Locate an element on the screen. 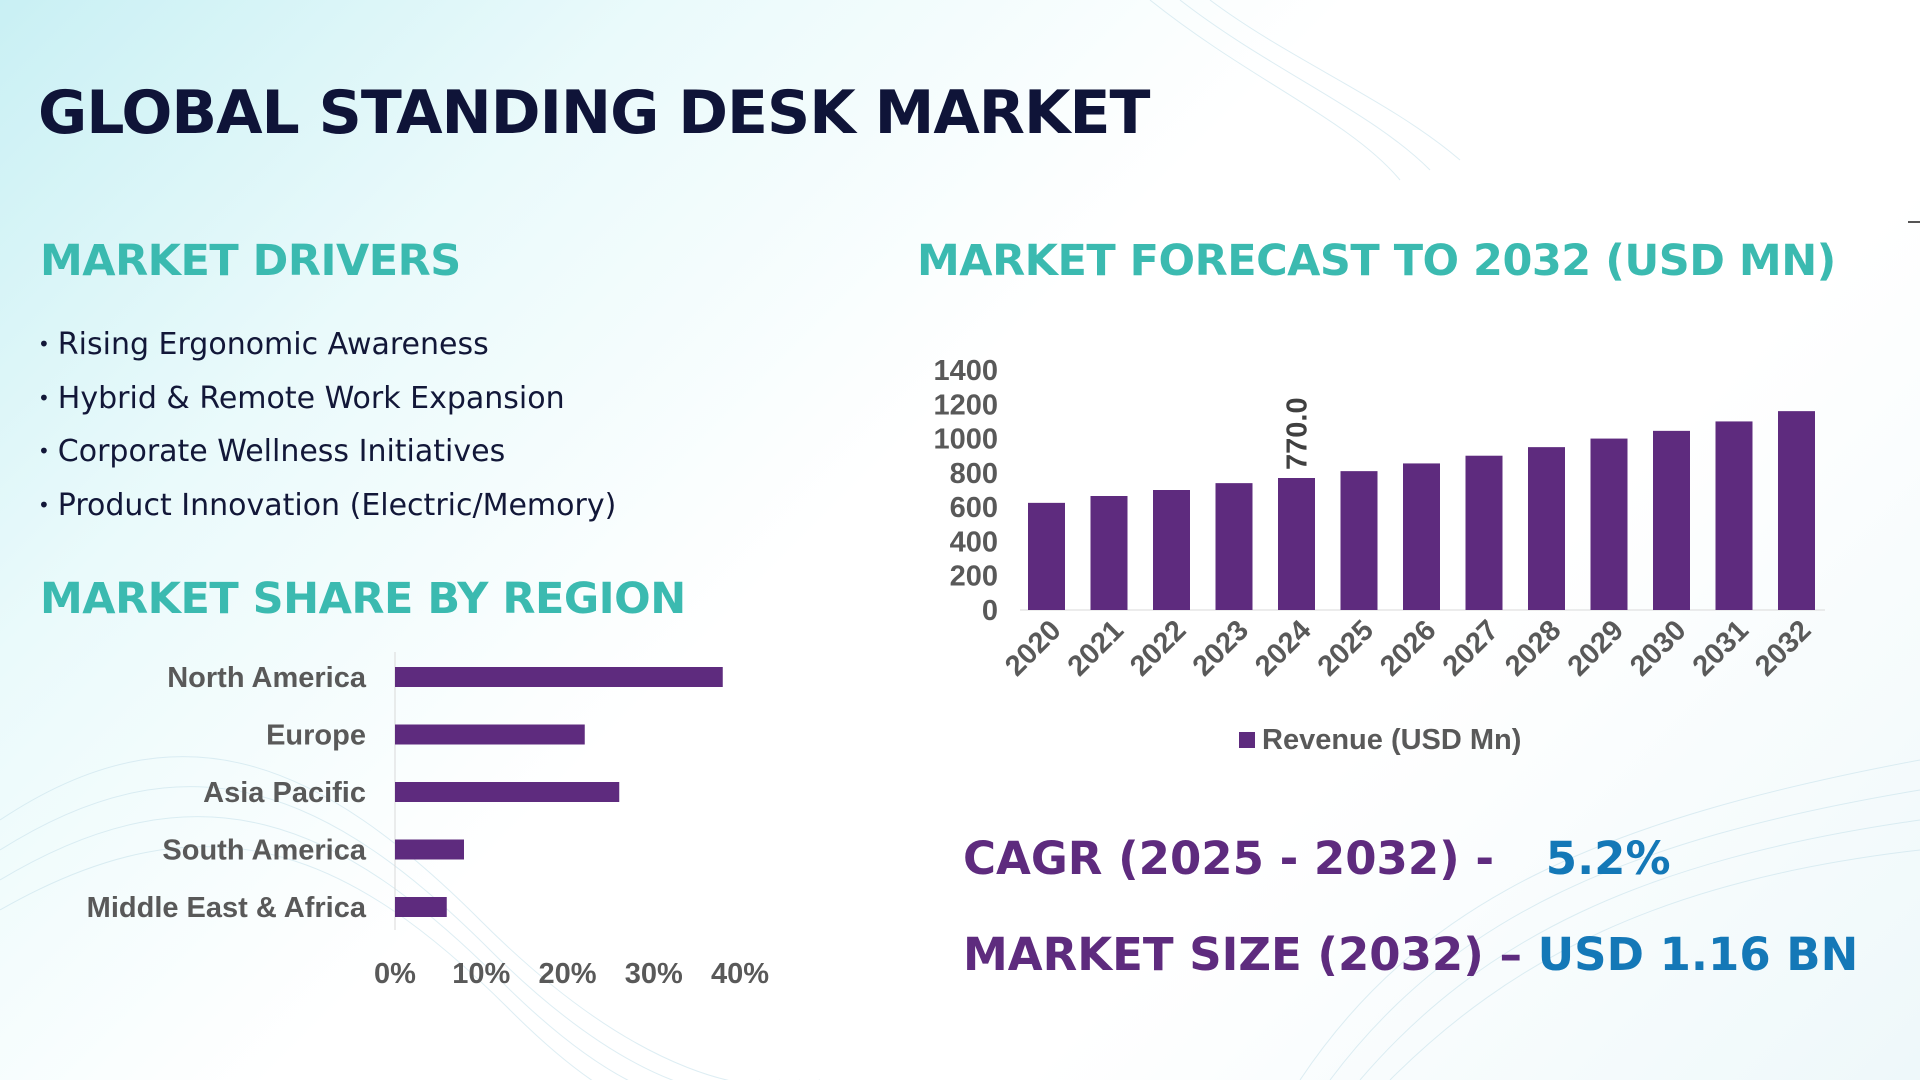  tick-label: 400 is located at coordinates (974, 542).